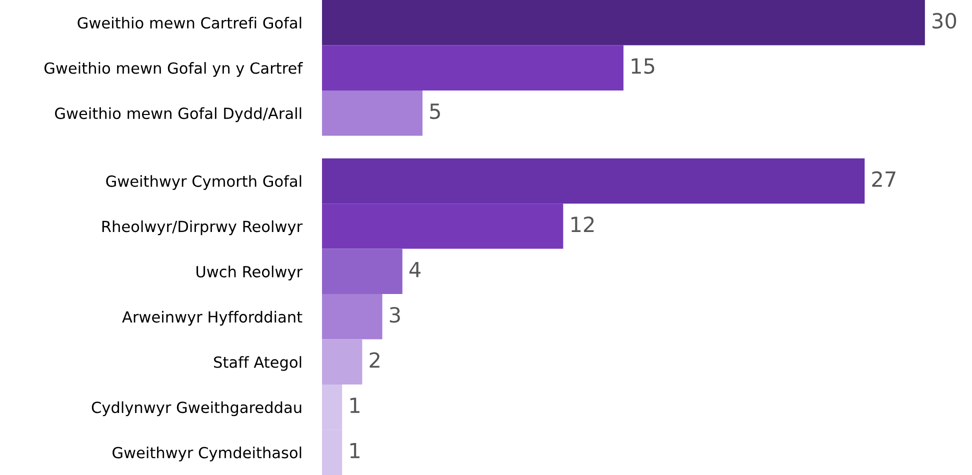 The height and width of the screenshot is (475, 972). What do you see at coordinates (190, 22) in the screenshot?
I see `y-tick-label: Gweithio mewn Cartrefi Gofal` at bounding box center [190, 22].